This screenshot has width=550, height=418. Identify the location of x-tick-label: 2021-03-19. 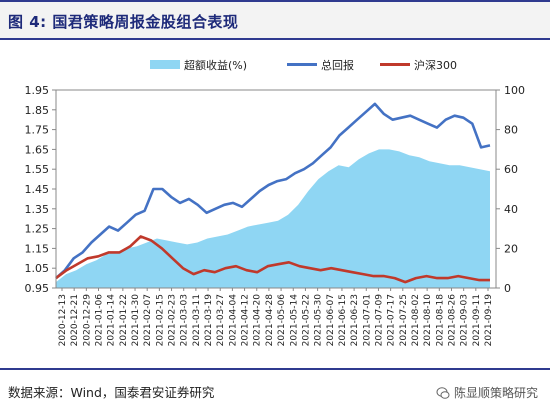
(209, 320).